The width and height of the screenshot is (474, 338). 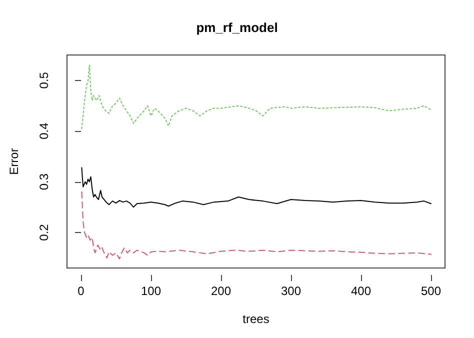 What do you see at coordinates (256, 319) in the screenshot?
I see `x-axis-title: trees` at bounding box center [256, 319].